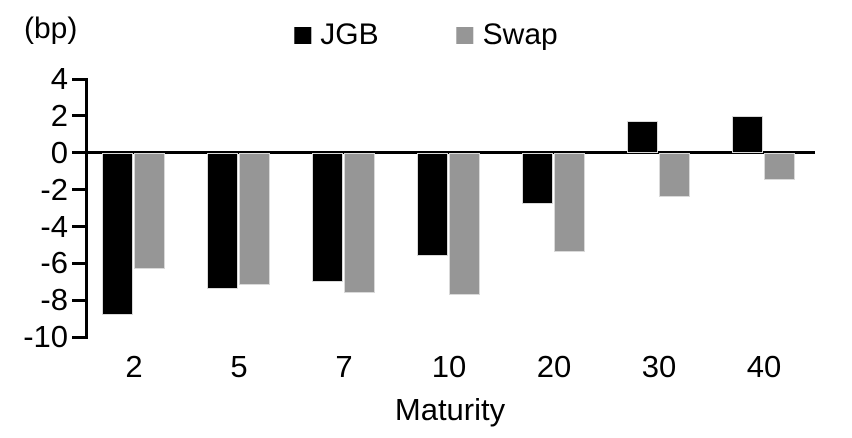  I want to click on x-tick-label: 10, so click(449, 366).